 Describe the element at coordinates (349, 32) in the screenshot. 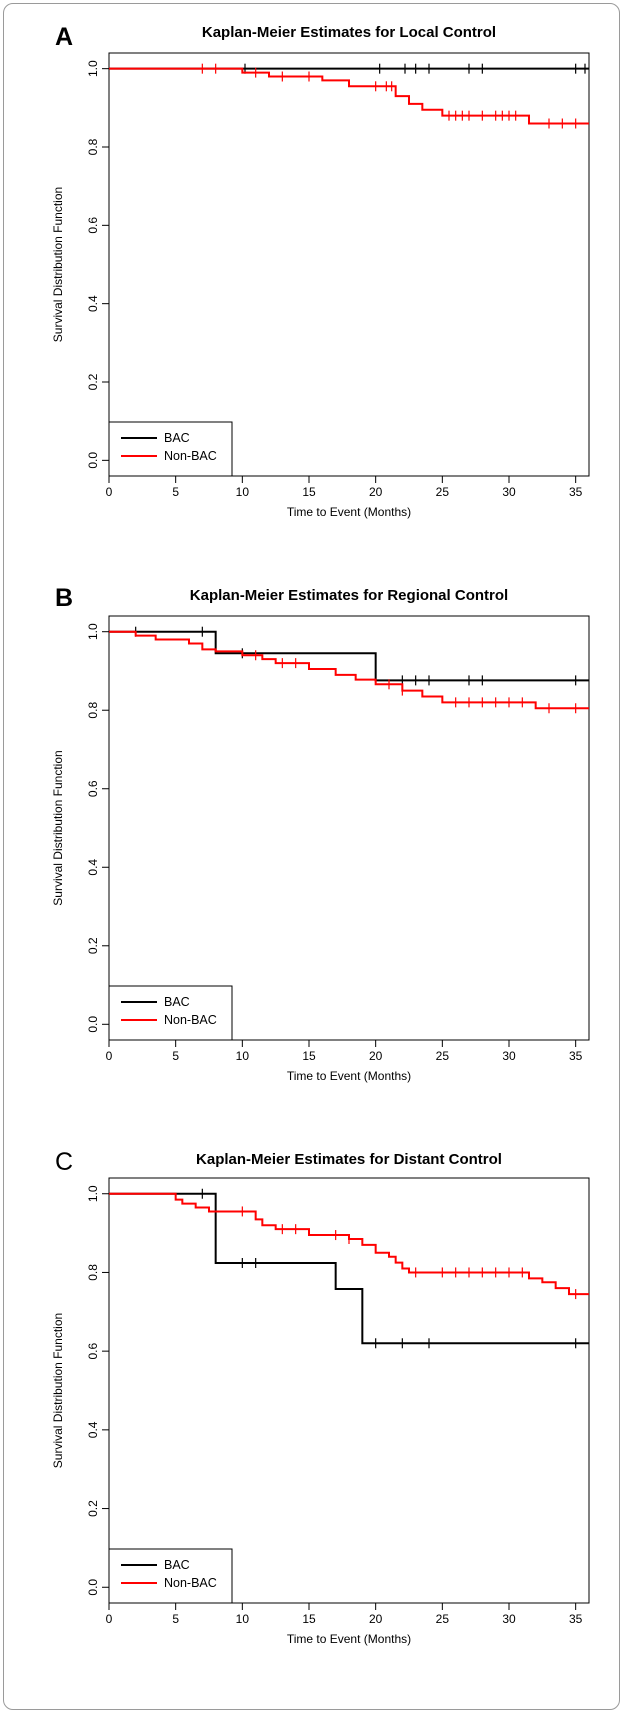

I see `chart-title: Kaplan-Meier Estimates for Local Control` at that location.